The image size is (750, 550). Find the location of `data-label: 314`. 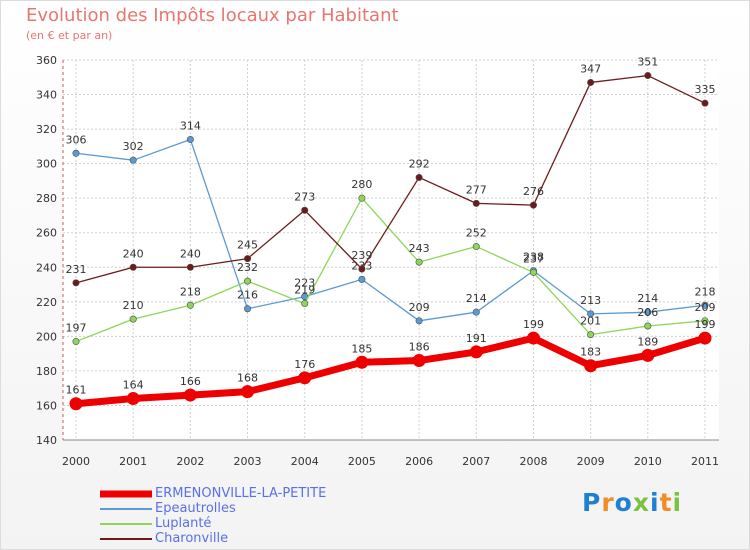

data-label: 314 is located at coordinates (190, 125).